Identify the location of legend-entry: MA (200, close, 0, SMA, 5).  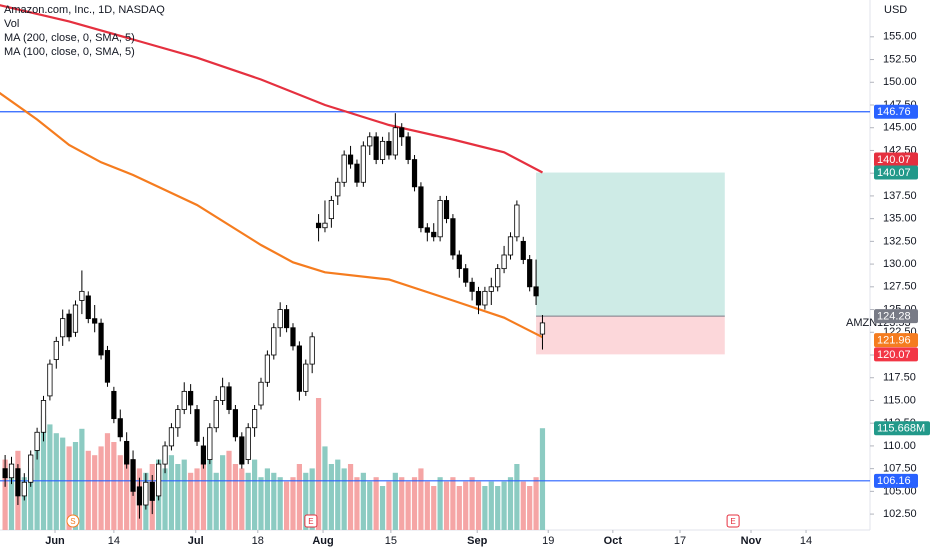
(69, 38).